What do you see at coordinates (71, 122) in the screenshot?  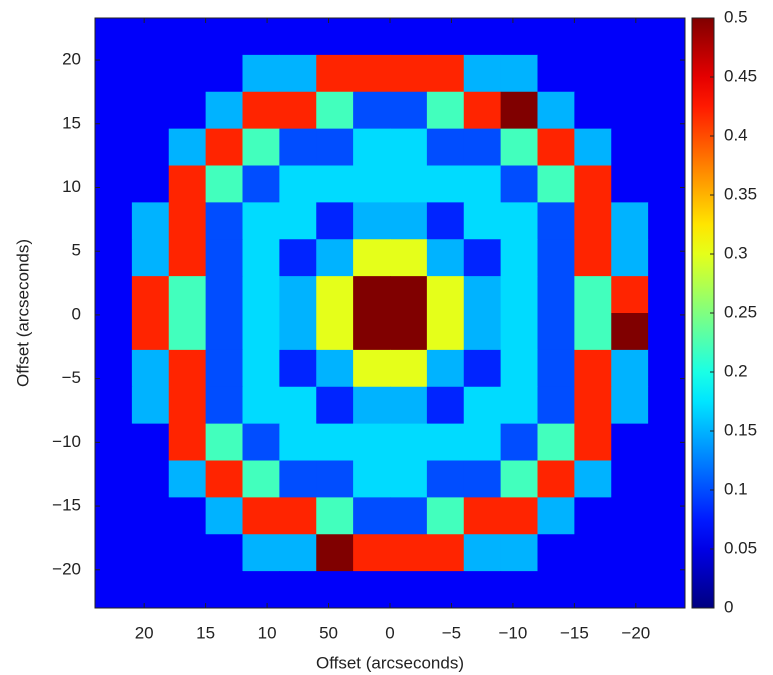 I see `y-tick-label: 15` at bounding box center [71, 122].